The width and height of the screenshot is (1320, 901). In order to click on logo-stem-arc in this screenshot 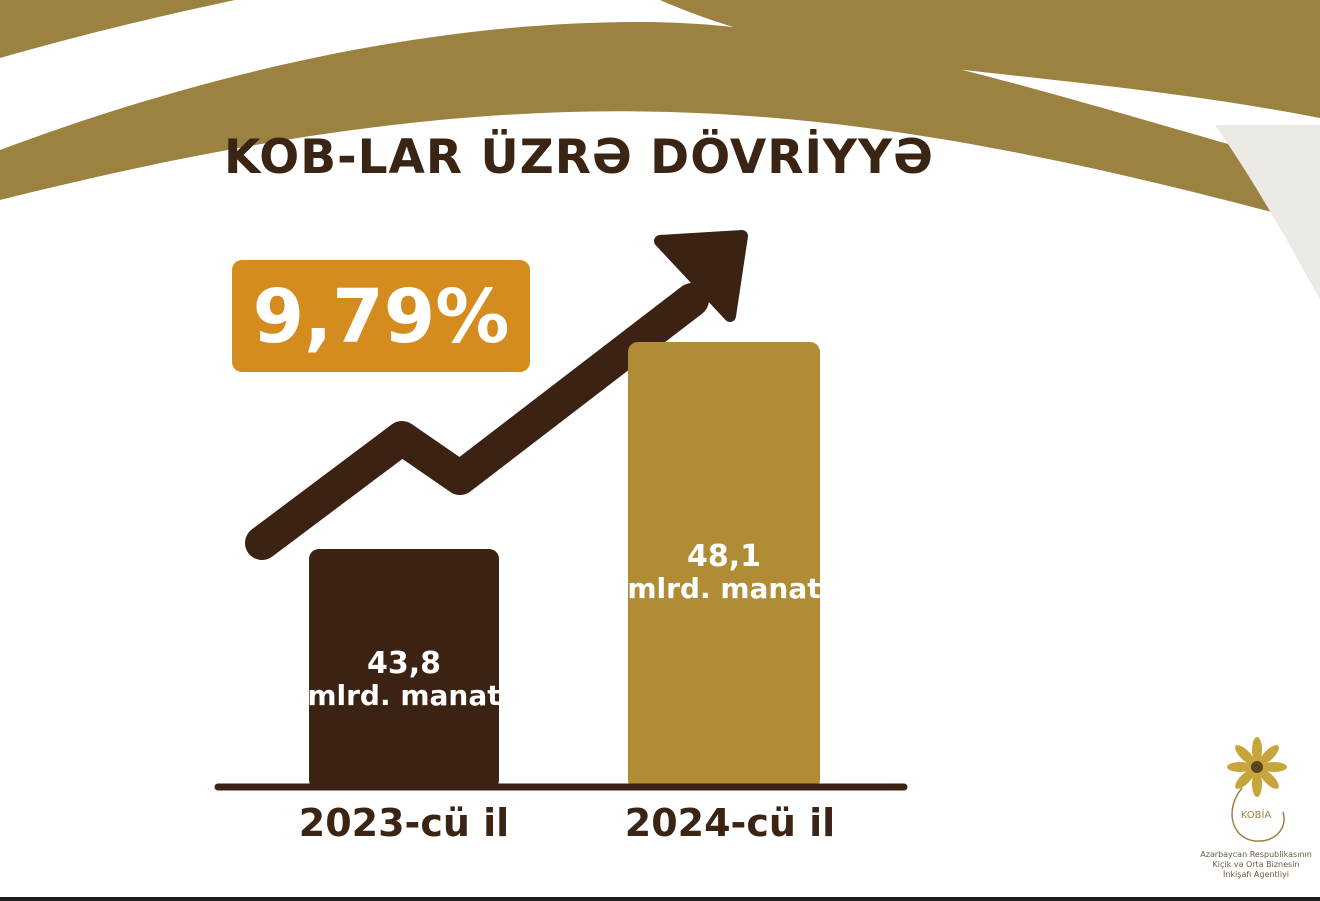, I will do `click(1258, 814)`.